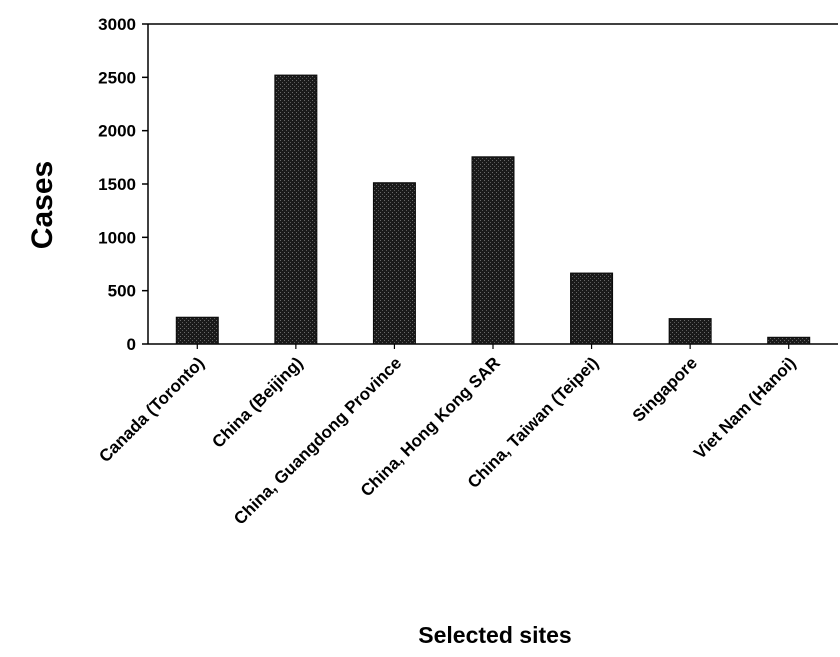  What do you see at coordinates (744, 407) in the screenshot?
I see `x-tick-label: Viet Nam (Hanoi)` at bounding box center [744, 407].